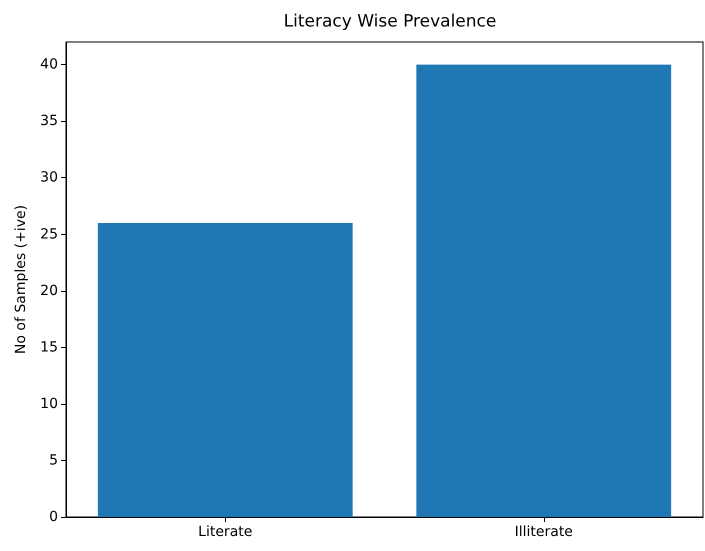 This screenshot has height=551, width=705. Describe the element at coordinates (49, 234) in the screenshot. I see `y-tick-label: 25` at that location.